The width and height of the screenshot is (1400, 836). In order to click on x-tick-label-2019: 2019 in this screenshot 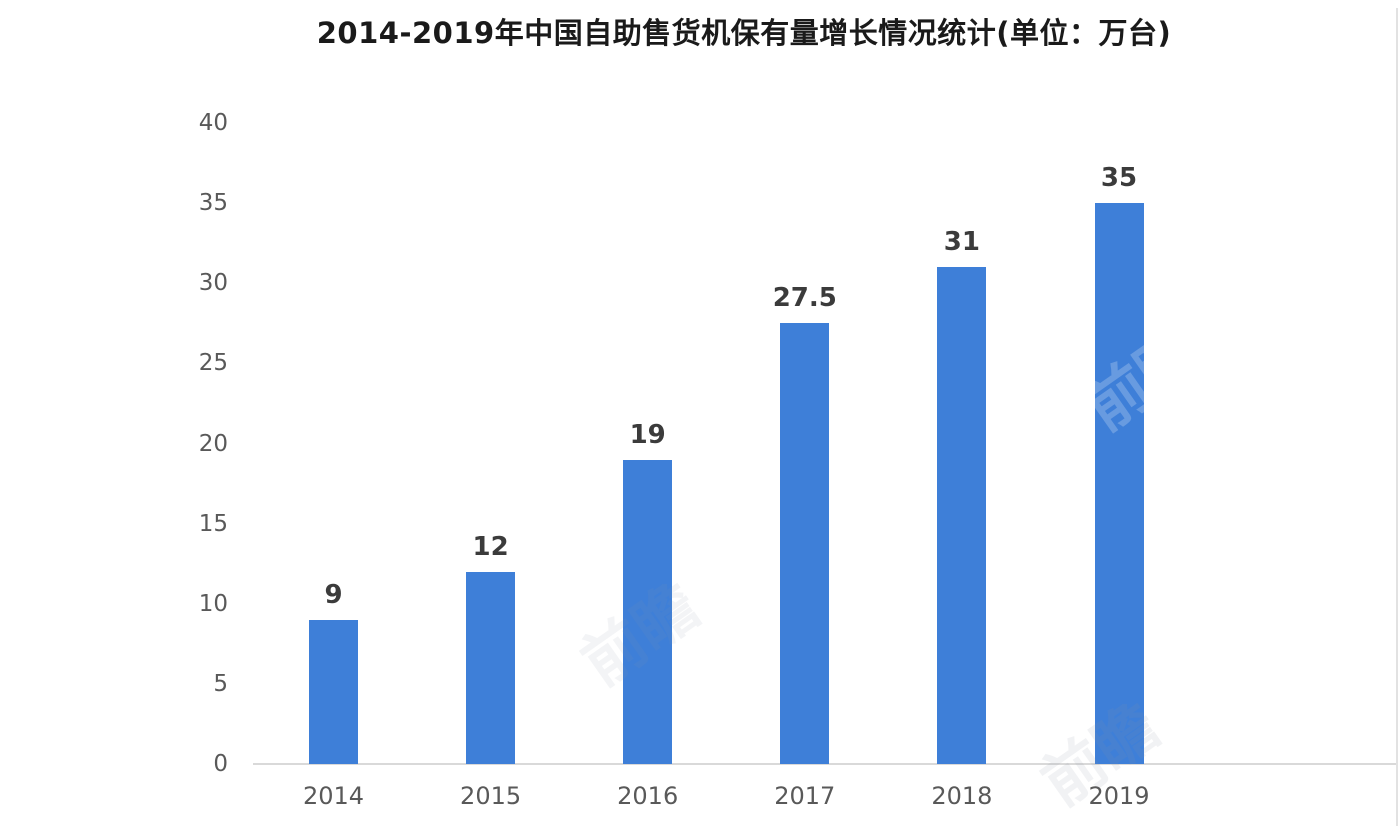, I will do `click(1119, 796)`.